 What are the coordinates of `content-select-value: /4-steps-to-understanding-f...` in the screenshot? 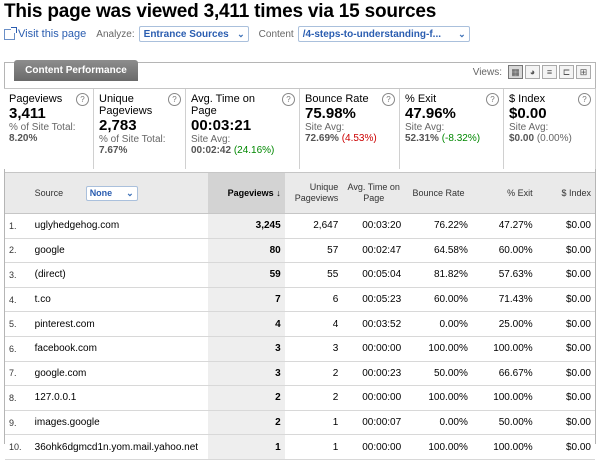 It's located at (372, 34).